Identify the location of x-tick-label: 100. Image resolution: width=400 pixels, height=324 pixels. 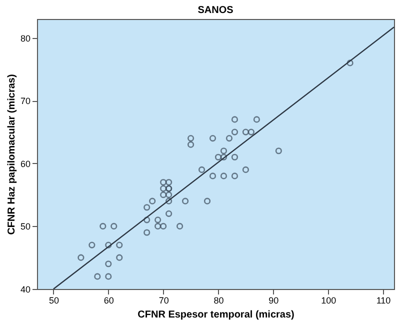
(328, 301).